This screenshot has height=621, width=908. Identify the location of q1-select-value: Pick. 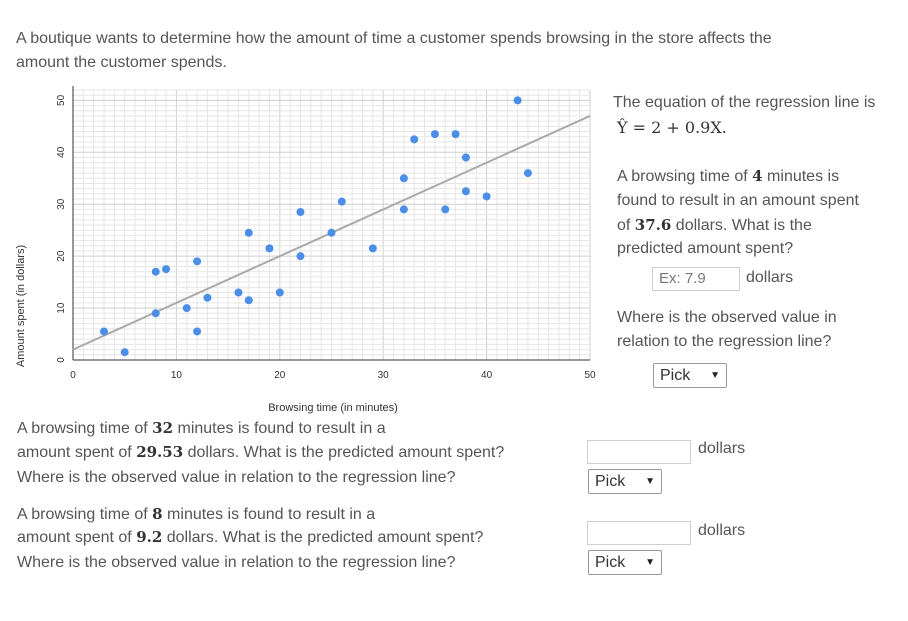
(675, 375).